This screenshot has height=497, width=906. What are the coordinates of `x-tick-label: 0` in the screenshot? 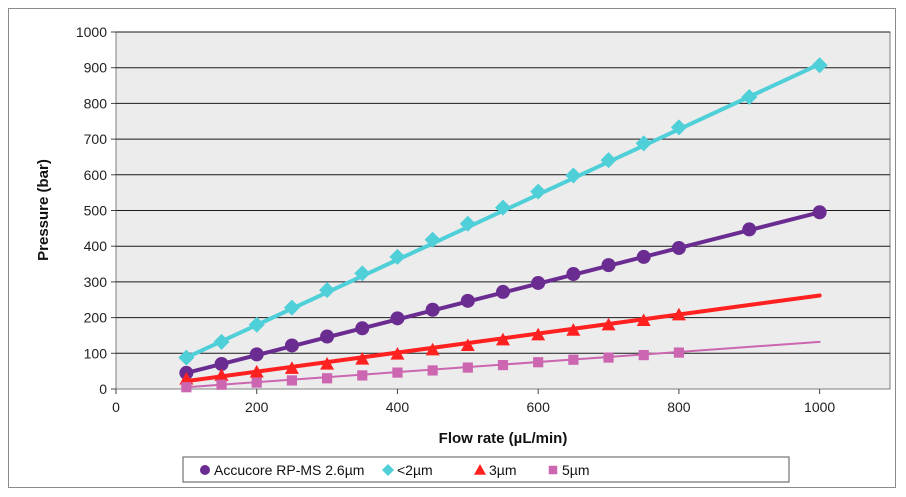 It's located at (116, 407).